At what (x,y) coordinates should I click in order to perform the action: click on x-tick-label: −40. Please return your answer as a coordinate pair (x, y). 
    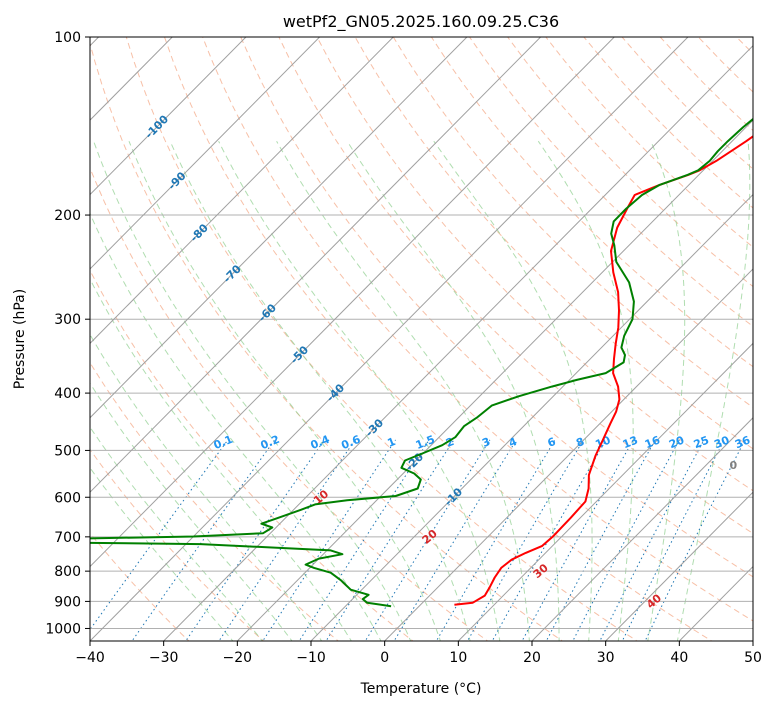
    Looking at the image, I should click on (90, 658).